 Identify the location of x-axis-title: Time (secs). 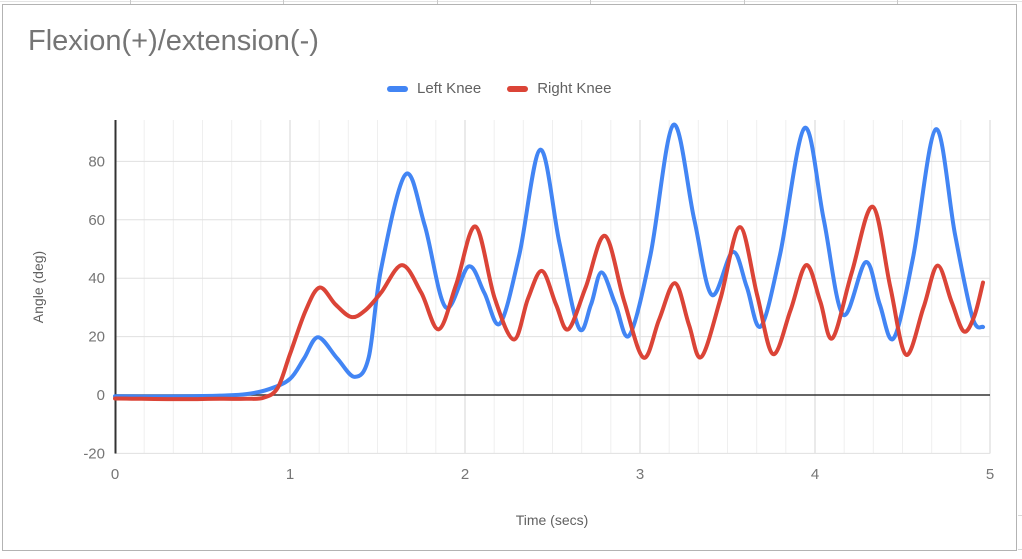
(552, 520).